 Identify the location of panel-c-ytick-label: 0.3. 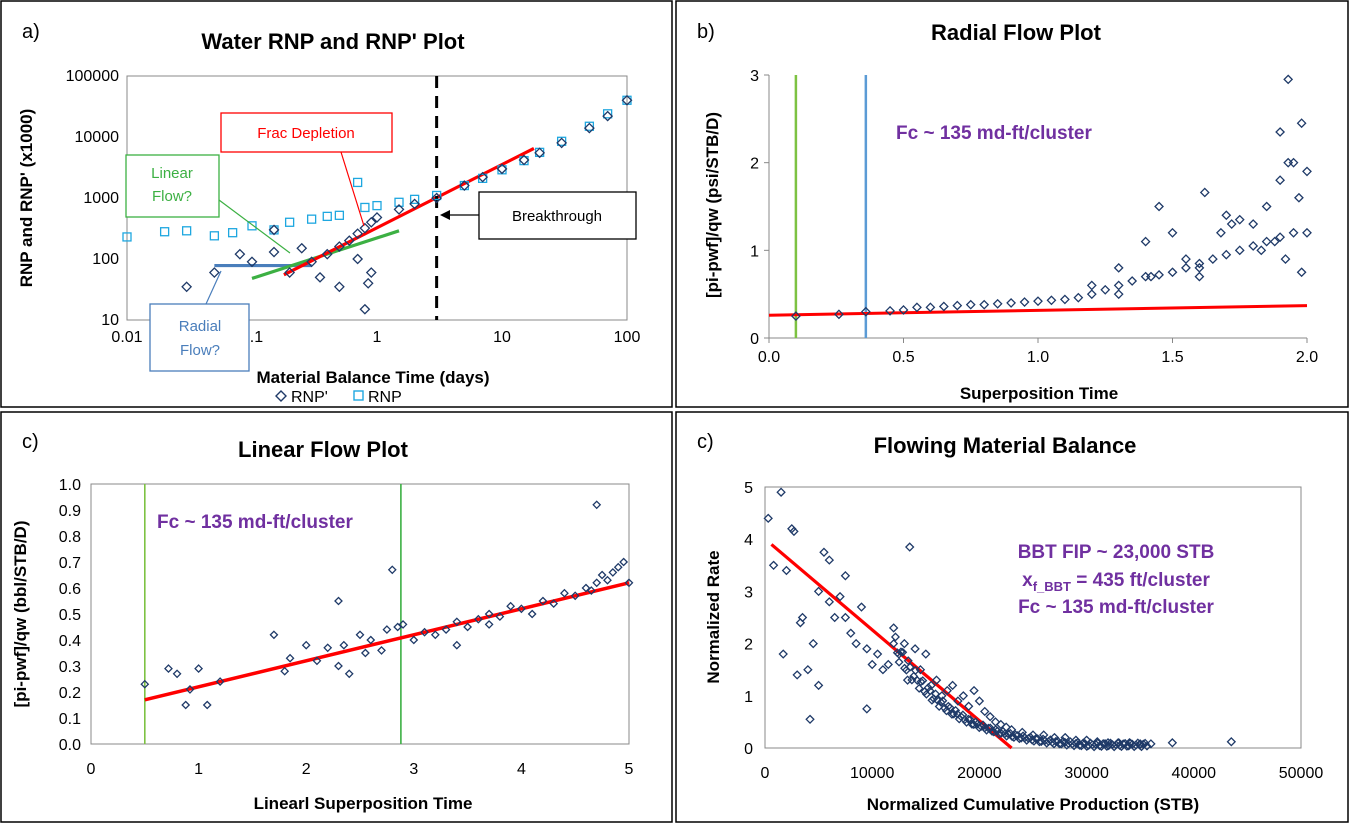
(70, 667).